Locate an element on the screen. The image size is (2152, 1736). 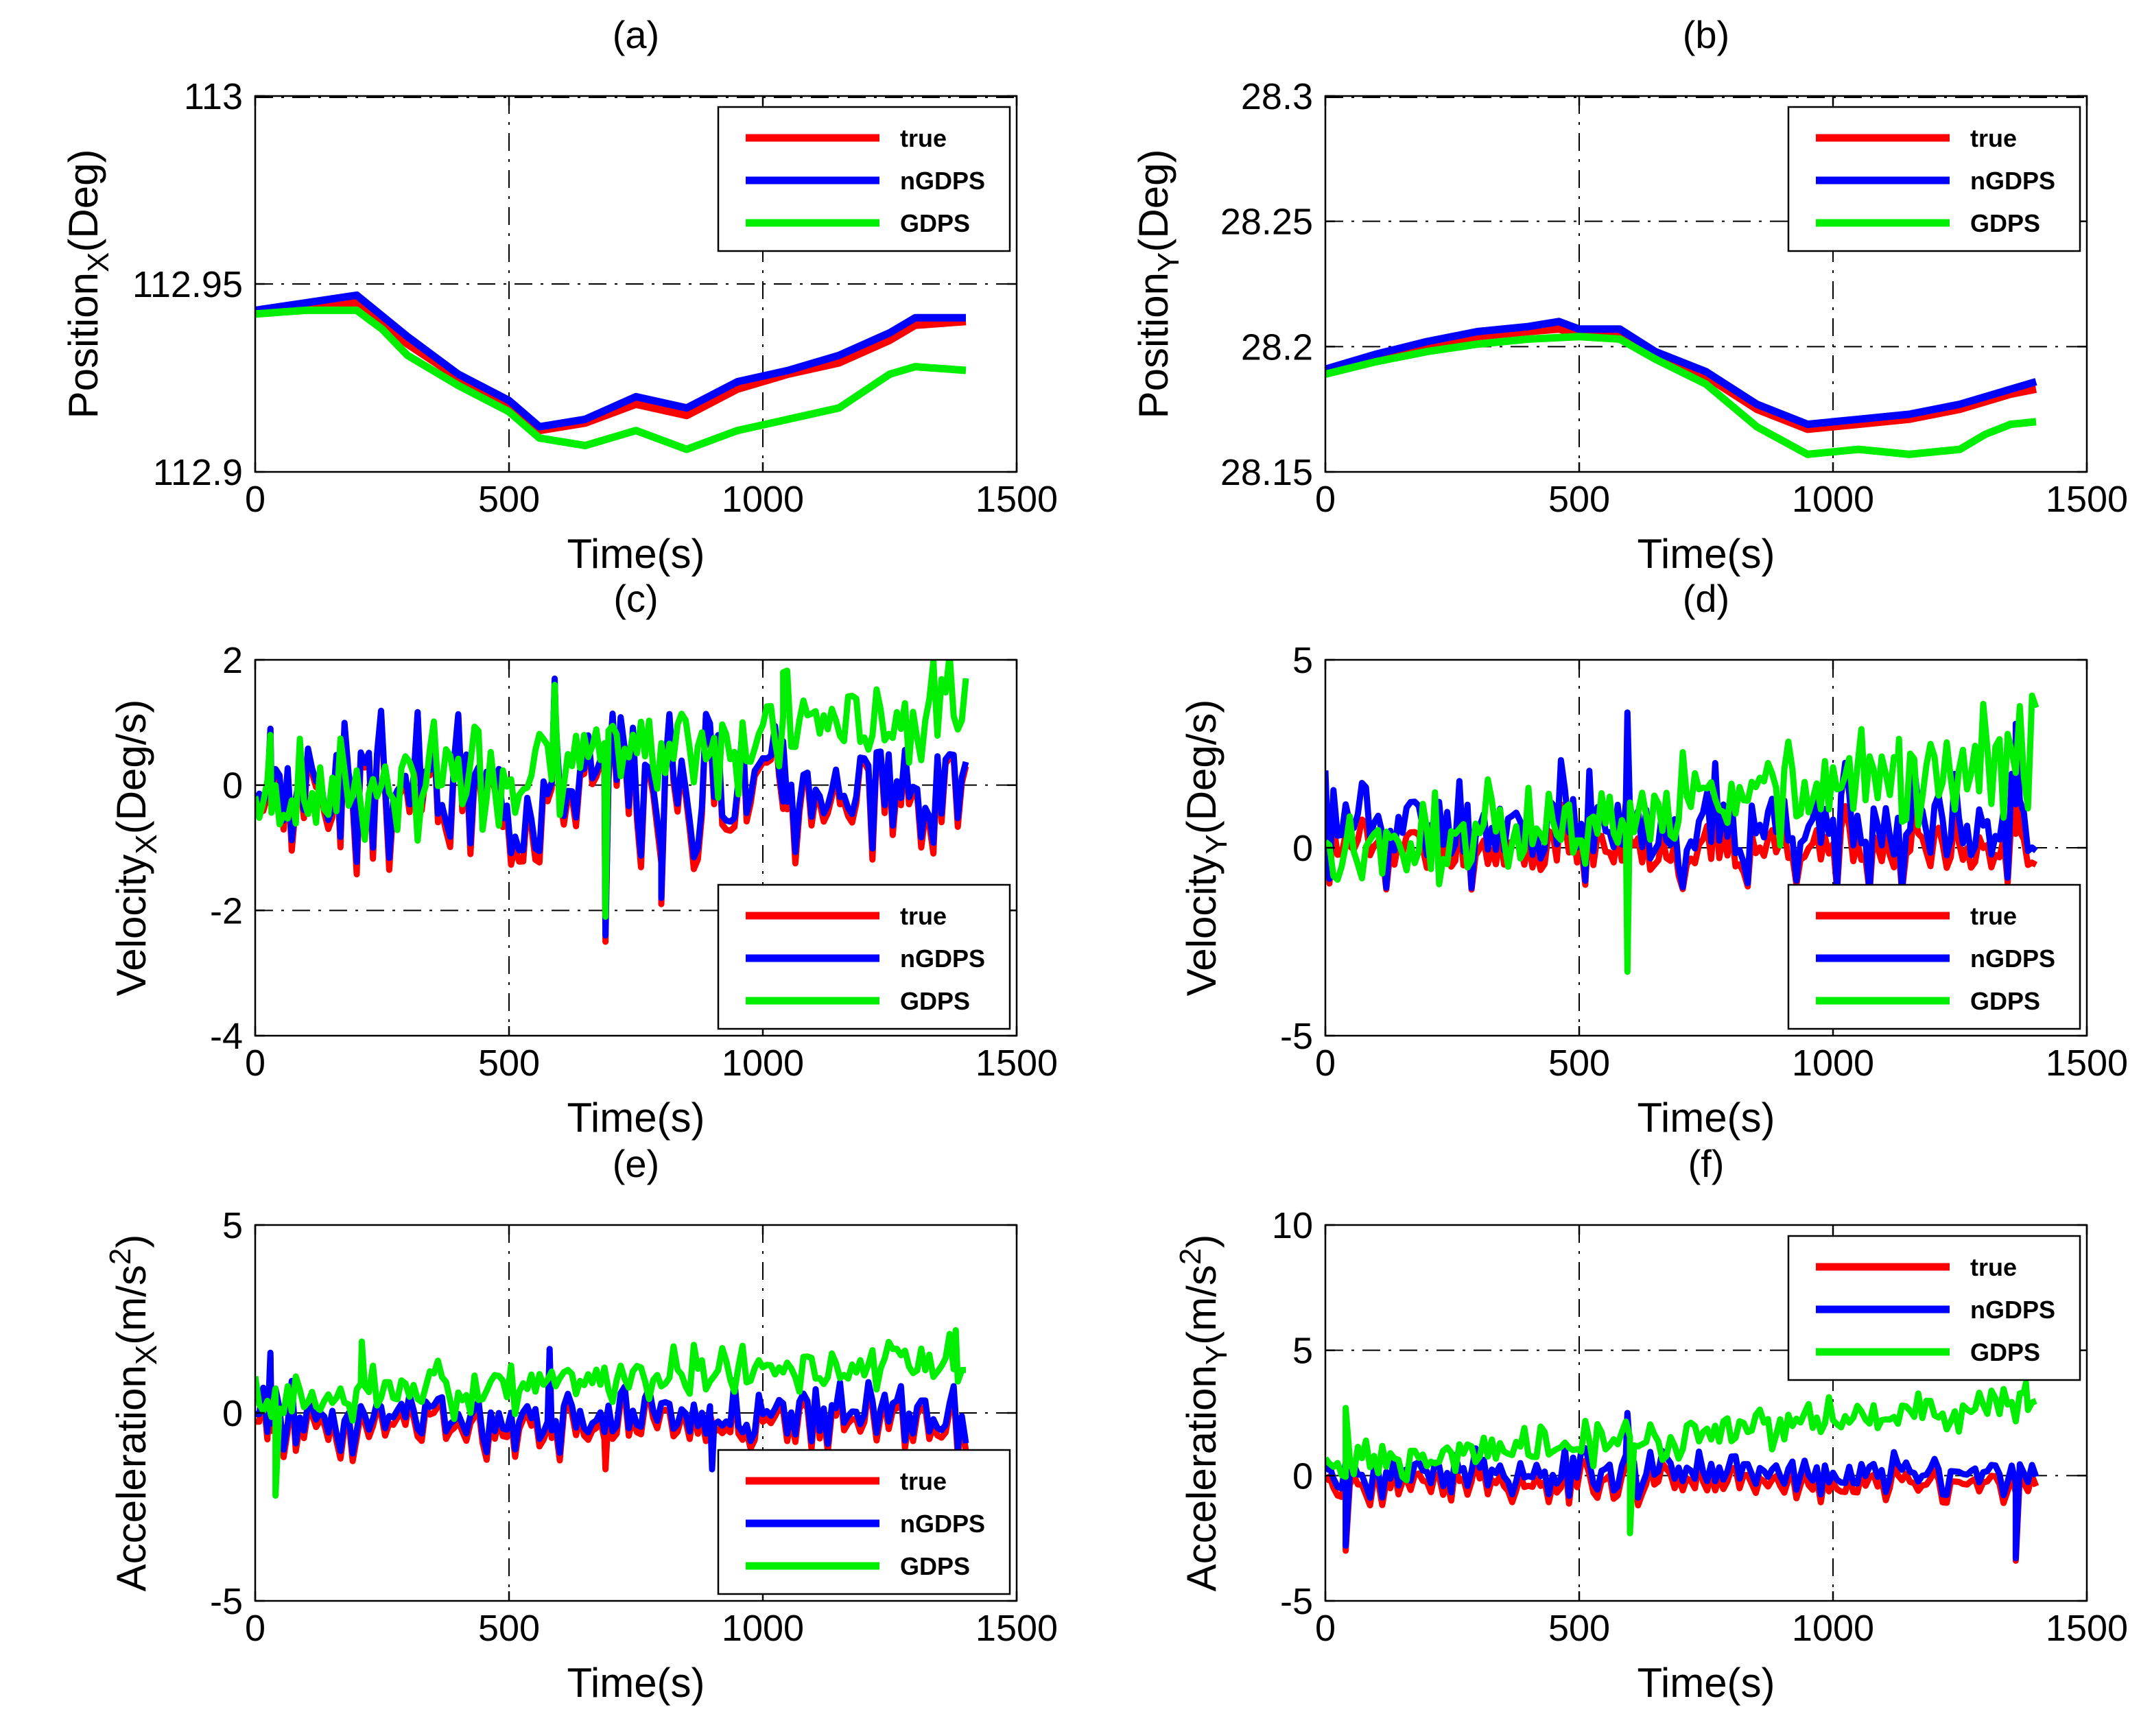
y-axis-label: VelocityX(Deg/s) is located at coordinates (135, 849).